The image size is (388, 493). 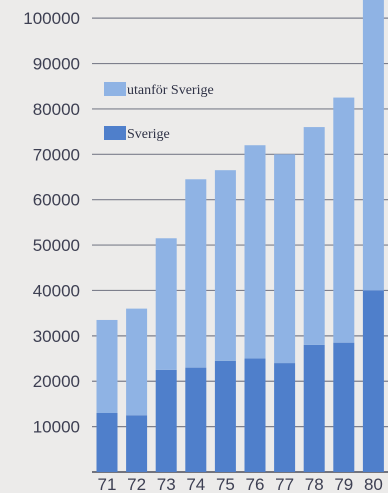 I want to click on x-tick-label: 76, so click(x=255, y=484).